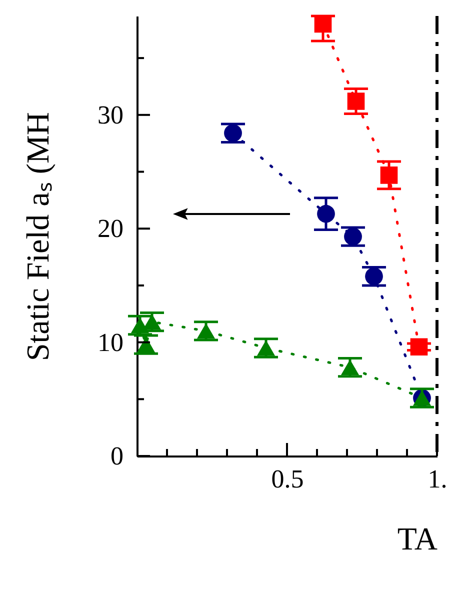 This screenshot has height=599, width=463. What do you see at coordinates (417, 538) in the screenshot?
I see `x-axis-title: TA` at bounding box center [417, 538].